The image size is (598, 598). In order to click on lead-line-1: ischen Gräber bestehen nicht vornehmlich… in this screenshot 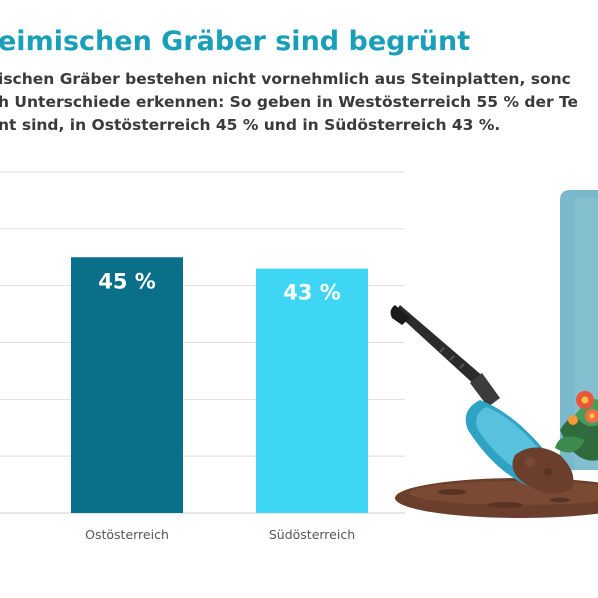, I will do `click(285, 79)`.